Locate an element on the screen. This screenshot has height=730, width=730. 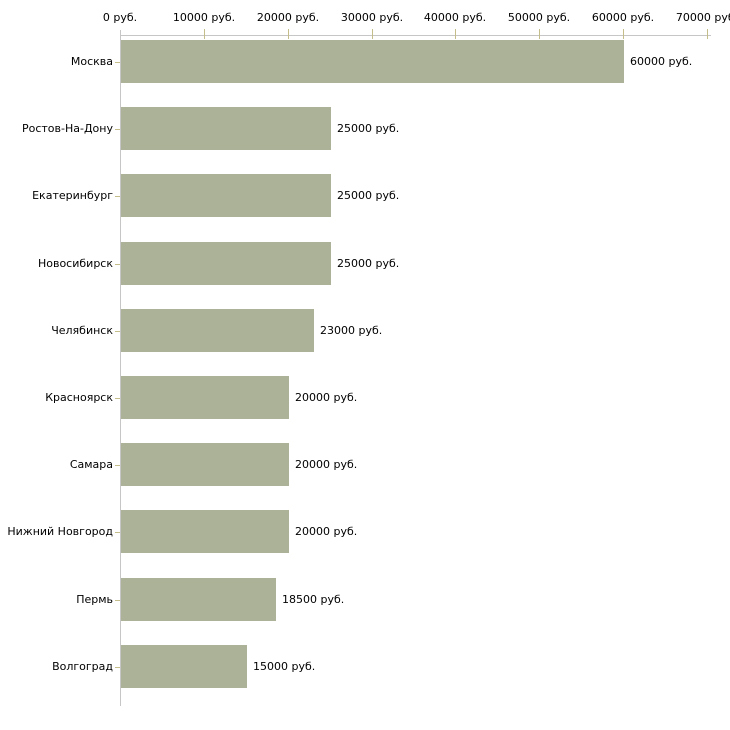
category-label: Екатеринбург is located at coordinates (72, 195).